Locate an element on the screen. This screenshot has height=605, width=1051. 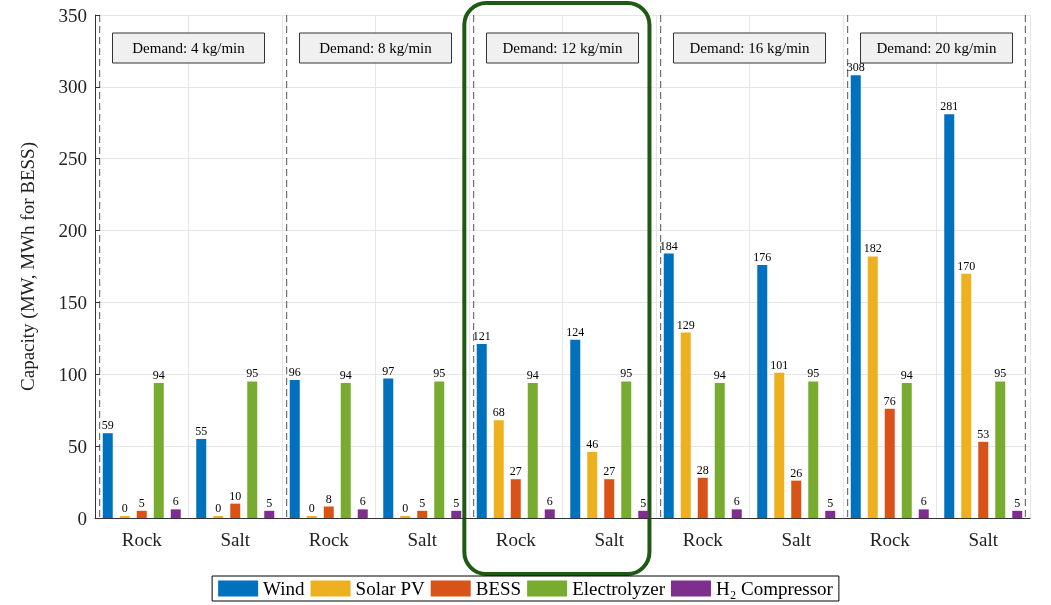
y-axis-title: Capacity (MW, MWh for BESS) is located at coordinates (28, 266).